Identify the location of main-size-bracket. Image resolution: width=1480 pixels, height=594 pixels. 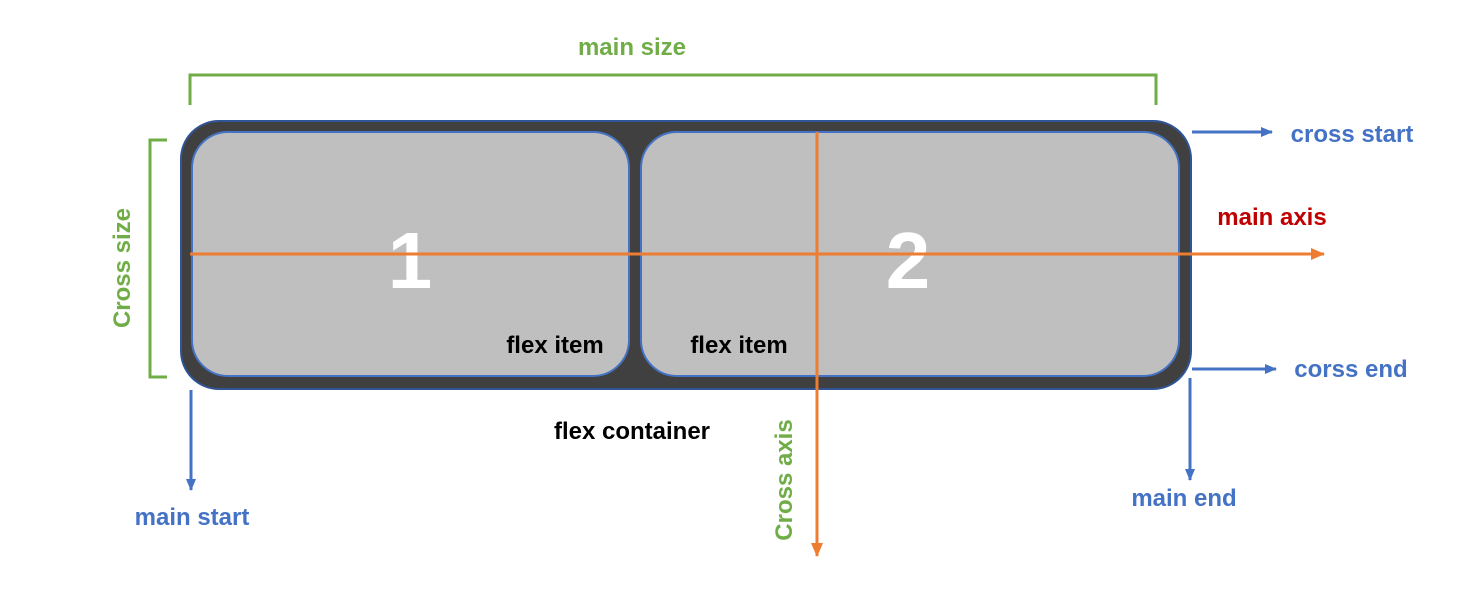
(673, 89).